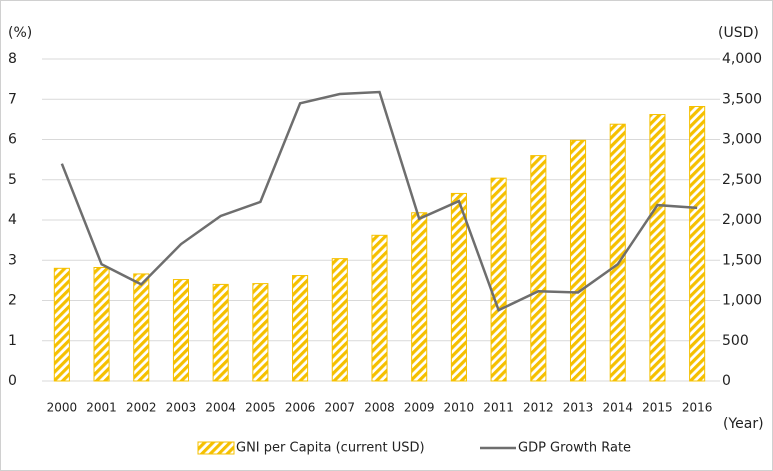 The height and width of the screenshot is (471, 773). I want to click on y-tick-label: 3, so click(12, 260).